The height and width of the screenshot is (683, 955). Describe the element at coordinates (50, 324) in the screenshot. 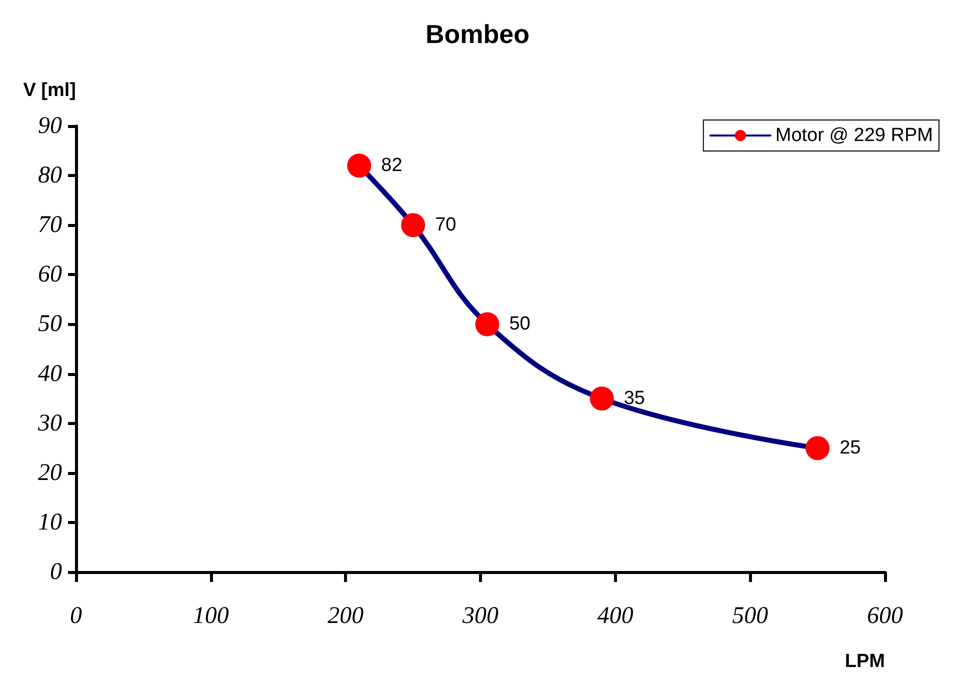

I see `y-tick-label: 50` at that location.